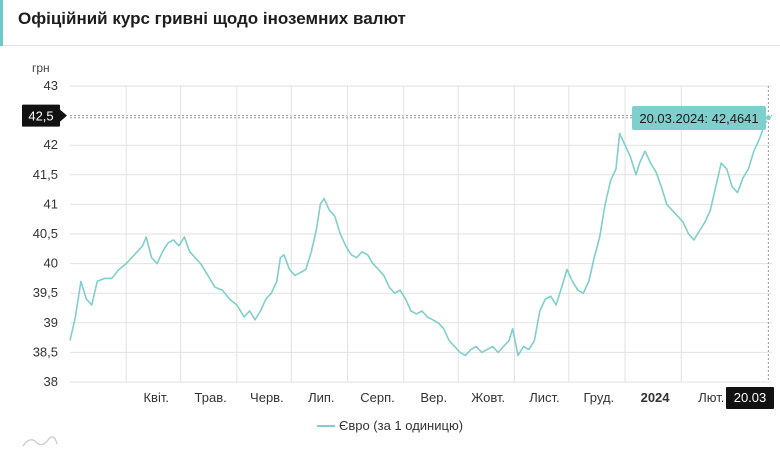 The height and width of the screenshot is (454, 780). What do you see at coordinates (51, 203) in the screenshot?
I see `y-tick-label: 41` at bounding box center [51, 203].